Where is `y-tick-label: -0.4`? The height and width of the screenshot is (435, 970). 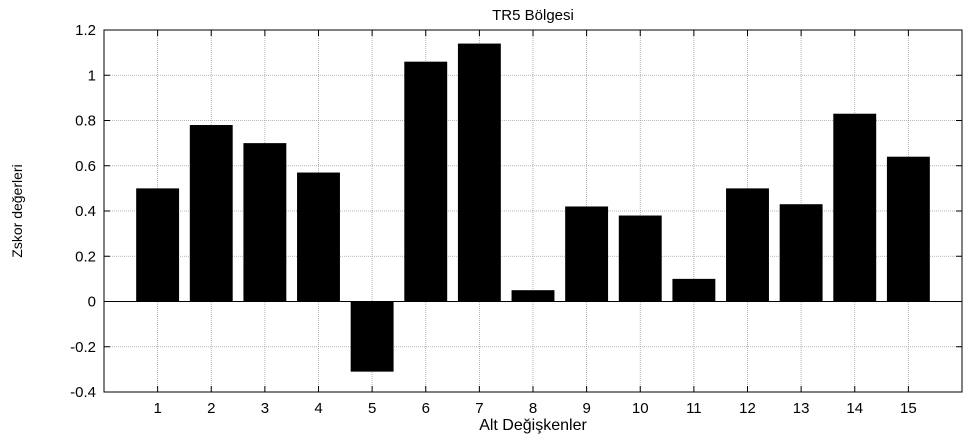 y-tick-label: -0.4 is located at coordinates (83, 392).